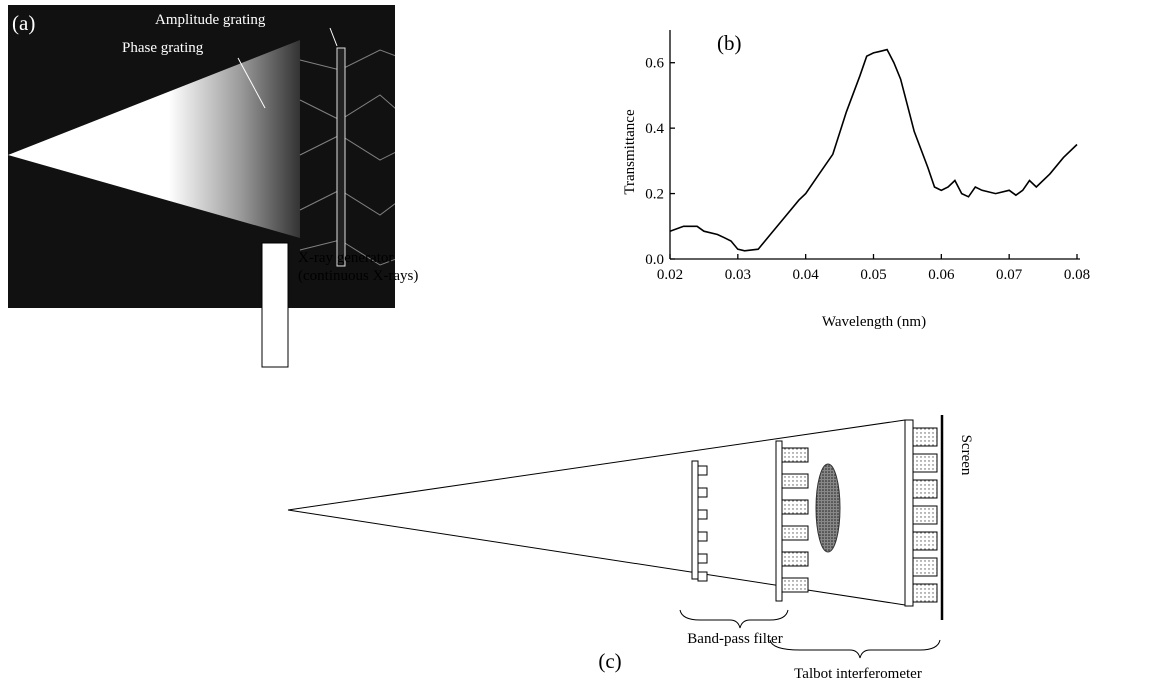 This screenshot has height=688, width=1168. I want to click on panel-label: (b), so click(729, 43).